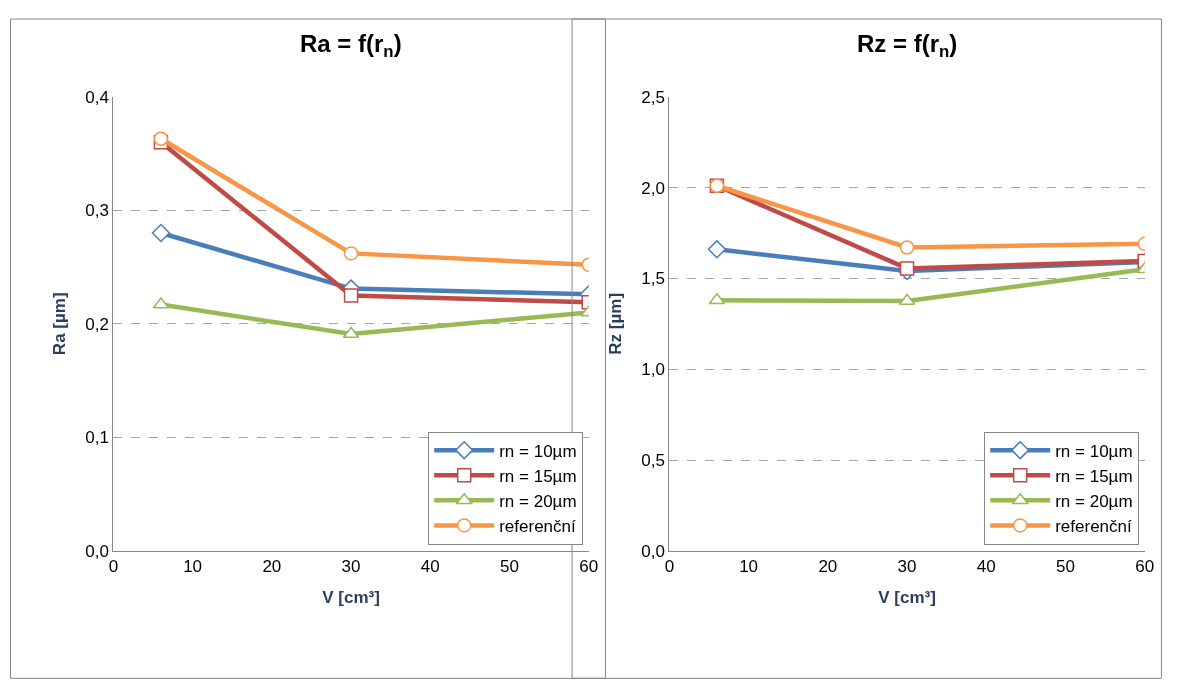 This screenshot has width=1197, height=686. I want to click on y-tick-label: 2,0, so click(653, 188).